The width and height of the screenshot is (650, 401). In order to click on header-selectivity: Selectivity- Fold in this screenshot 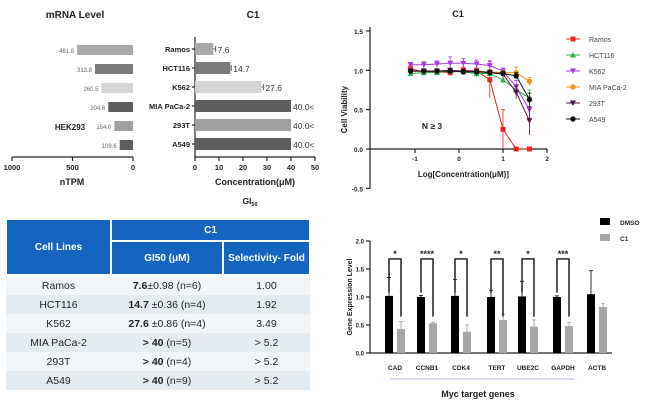, I will do `click(266, 258)`.